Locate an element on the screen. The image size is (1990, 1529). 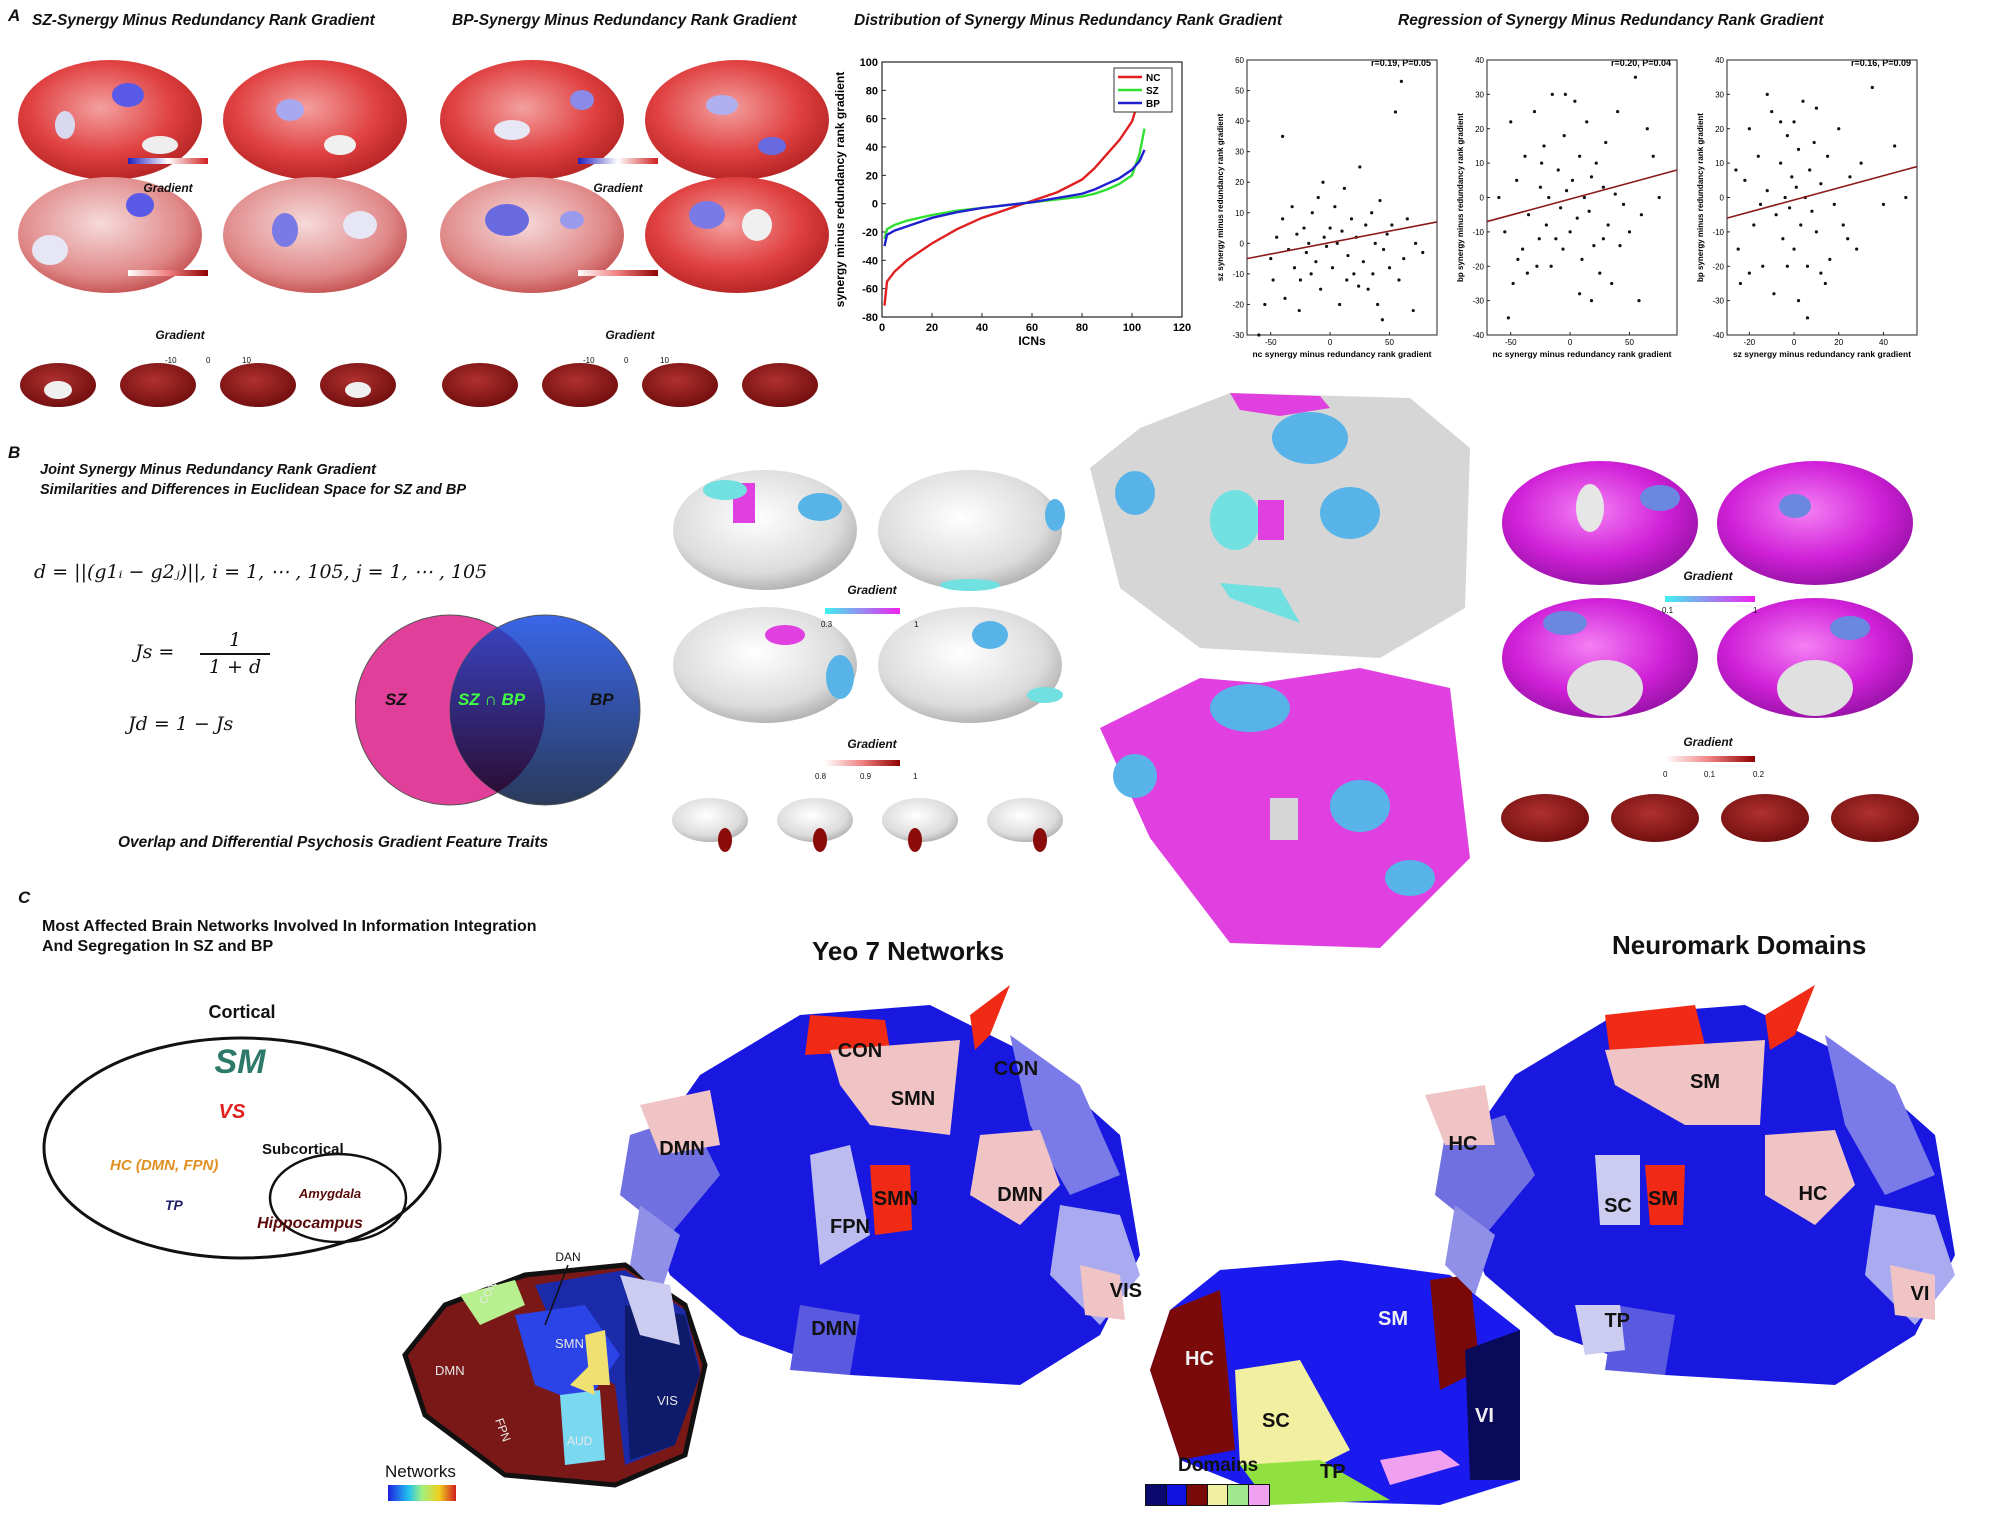
neuromark-label-vi: VI is located at coordinates (1920, 1294).